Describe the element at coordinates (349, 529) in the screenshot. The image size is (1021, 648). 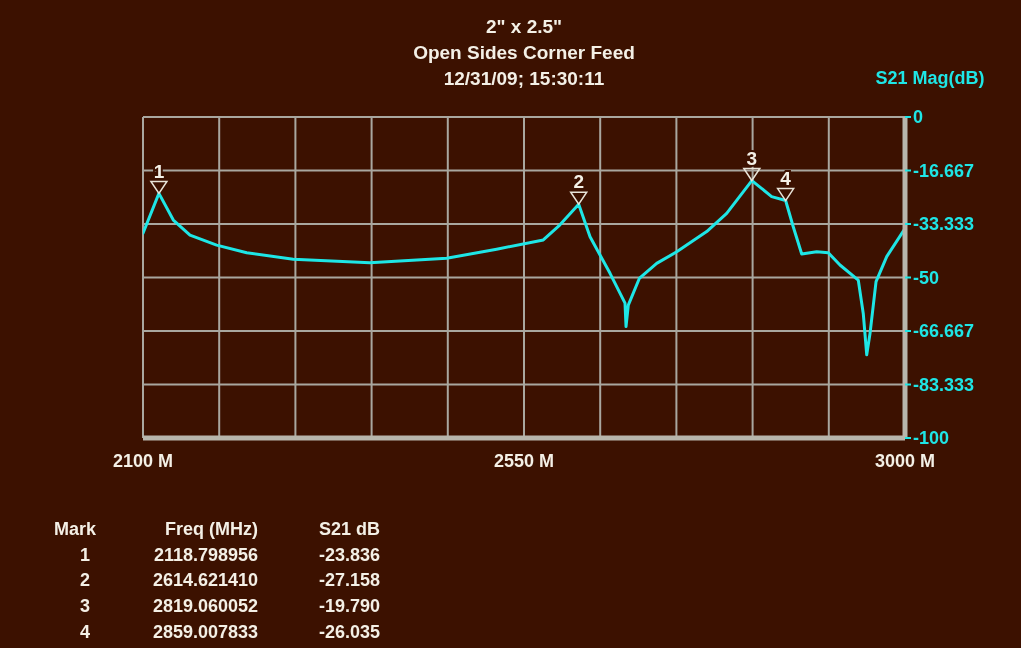
I see `text: S21 dB` at that location.